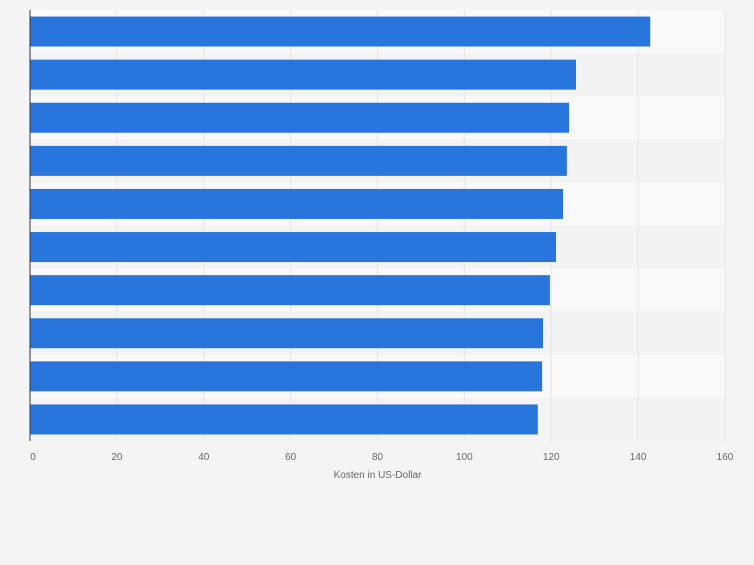  I want to click on x-tick-label: 140, so click(638, 457).